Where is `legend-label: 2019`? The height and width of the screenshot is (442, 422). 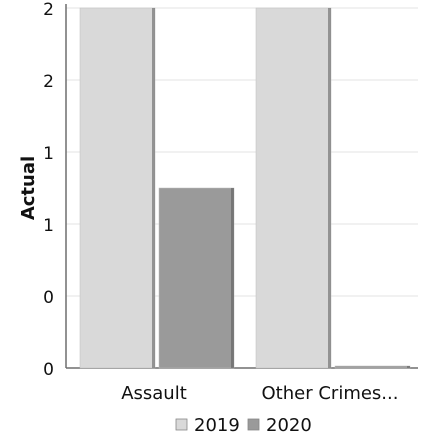 legend-label: 2019 is located at coordinates (217, 425).